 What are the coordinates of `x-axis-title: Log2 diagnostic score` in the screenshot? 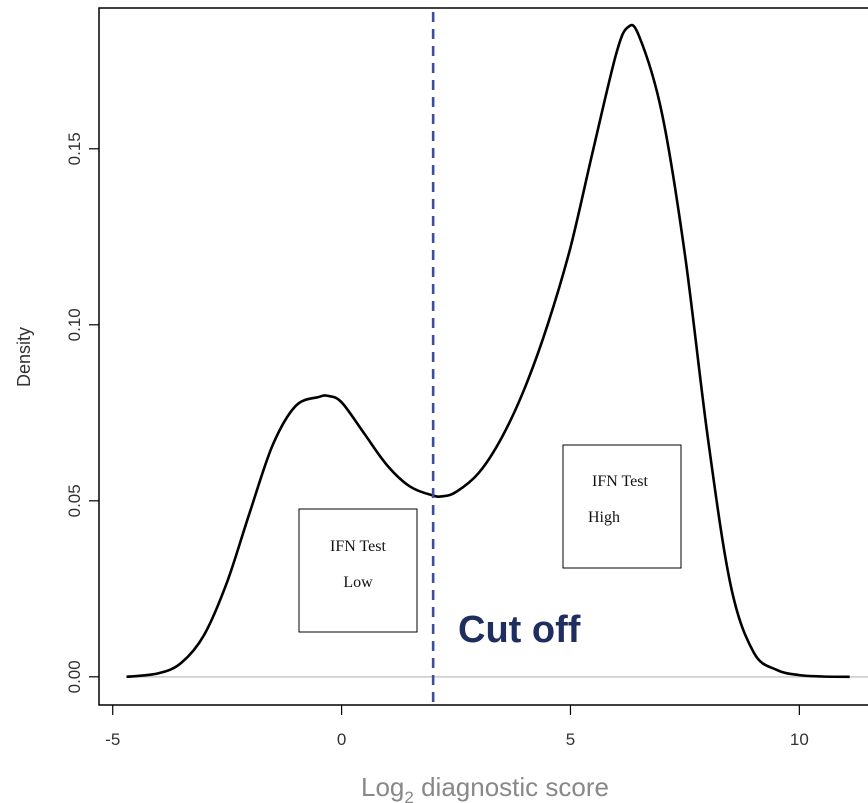 It's located at (485, 787).